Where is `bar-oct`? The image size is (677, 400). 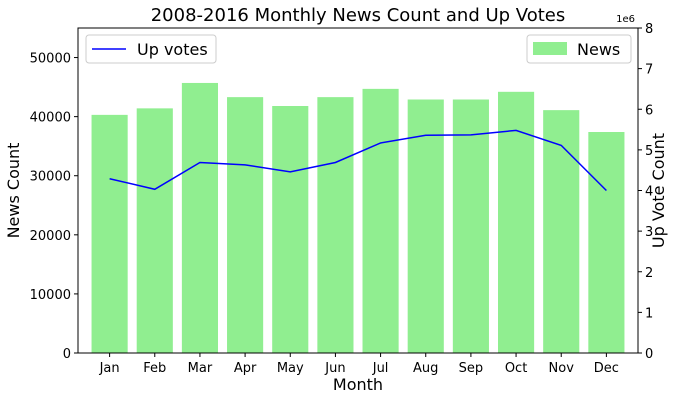
bar-oct is located at coordinates (516, 222).